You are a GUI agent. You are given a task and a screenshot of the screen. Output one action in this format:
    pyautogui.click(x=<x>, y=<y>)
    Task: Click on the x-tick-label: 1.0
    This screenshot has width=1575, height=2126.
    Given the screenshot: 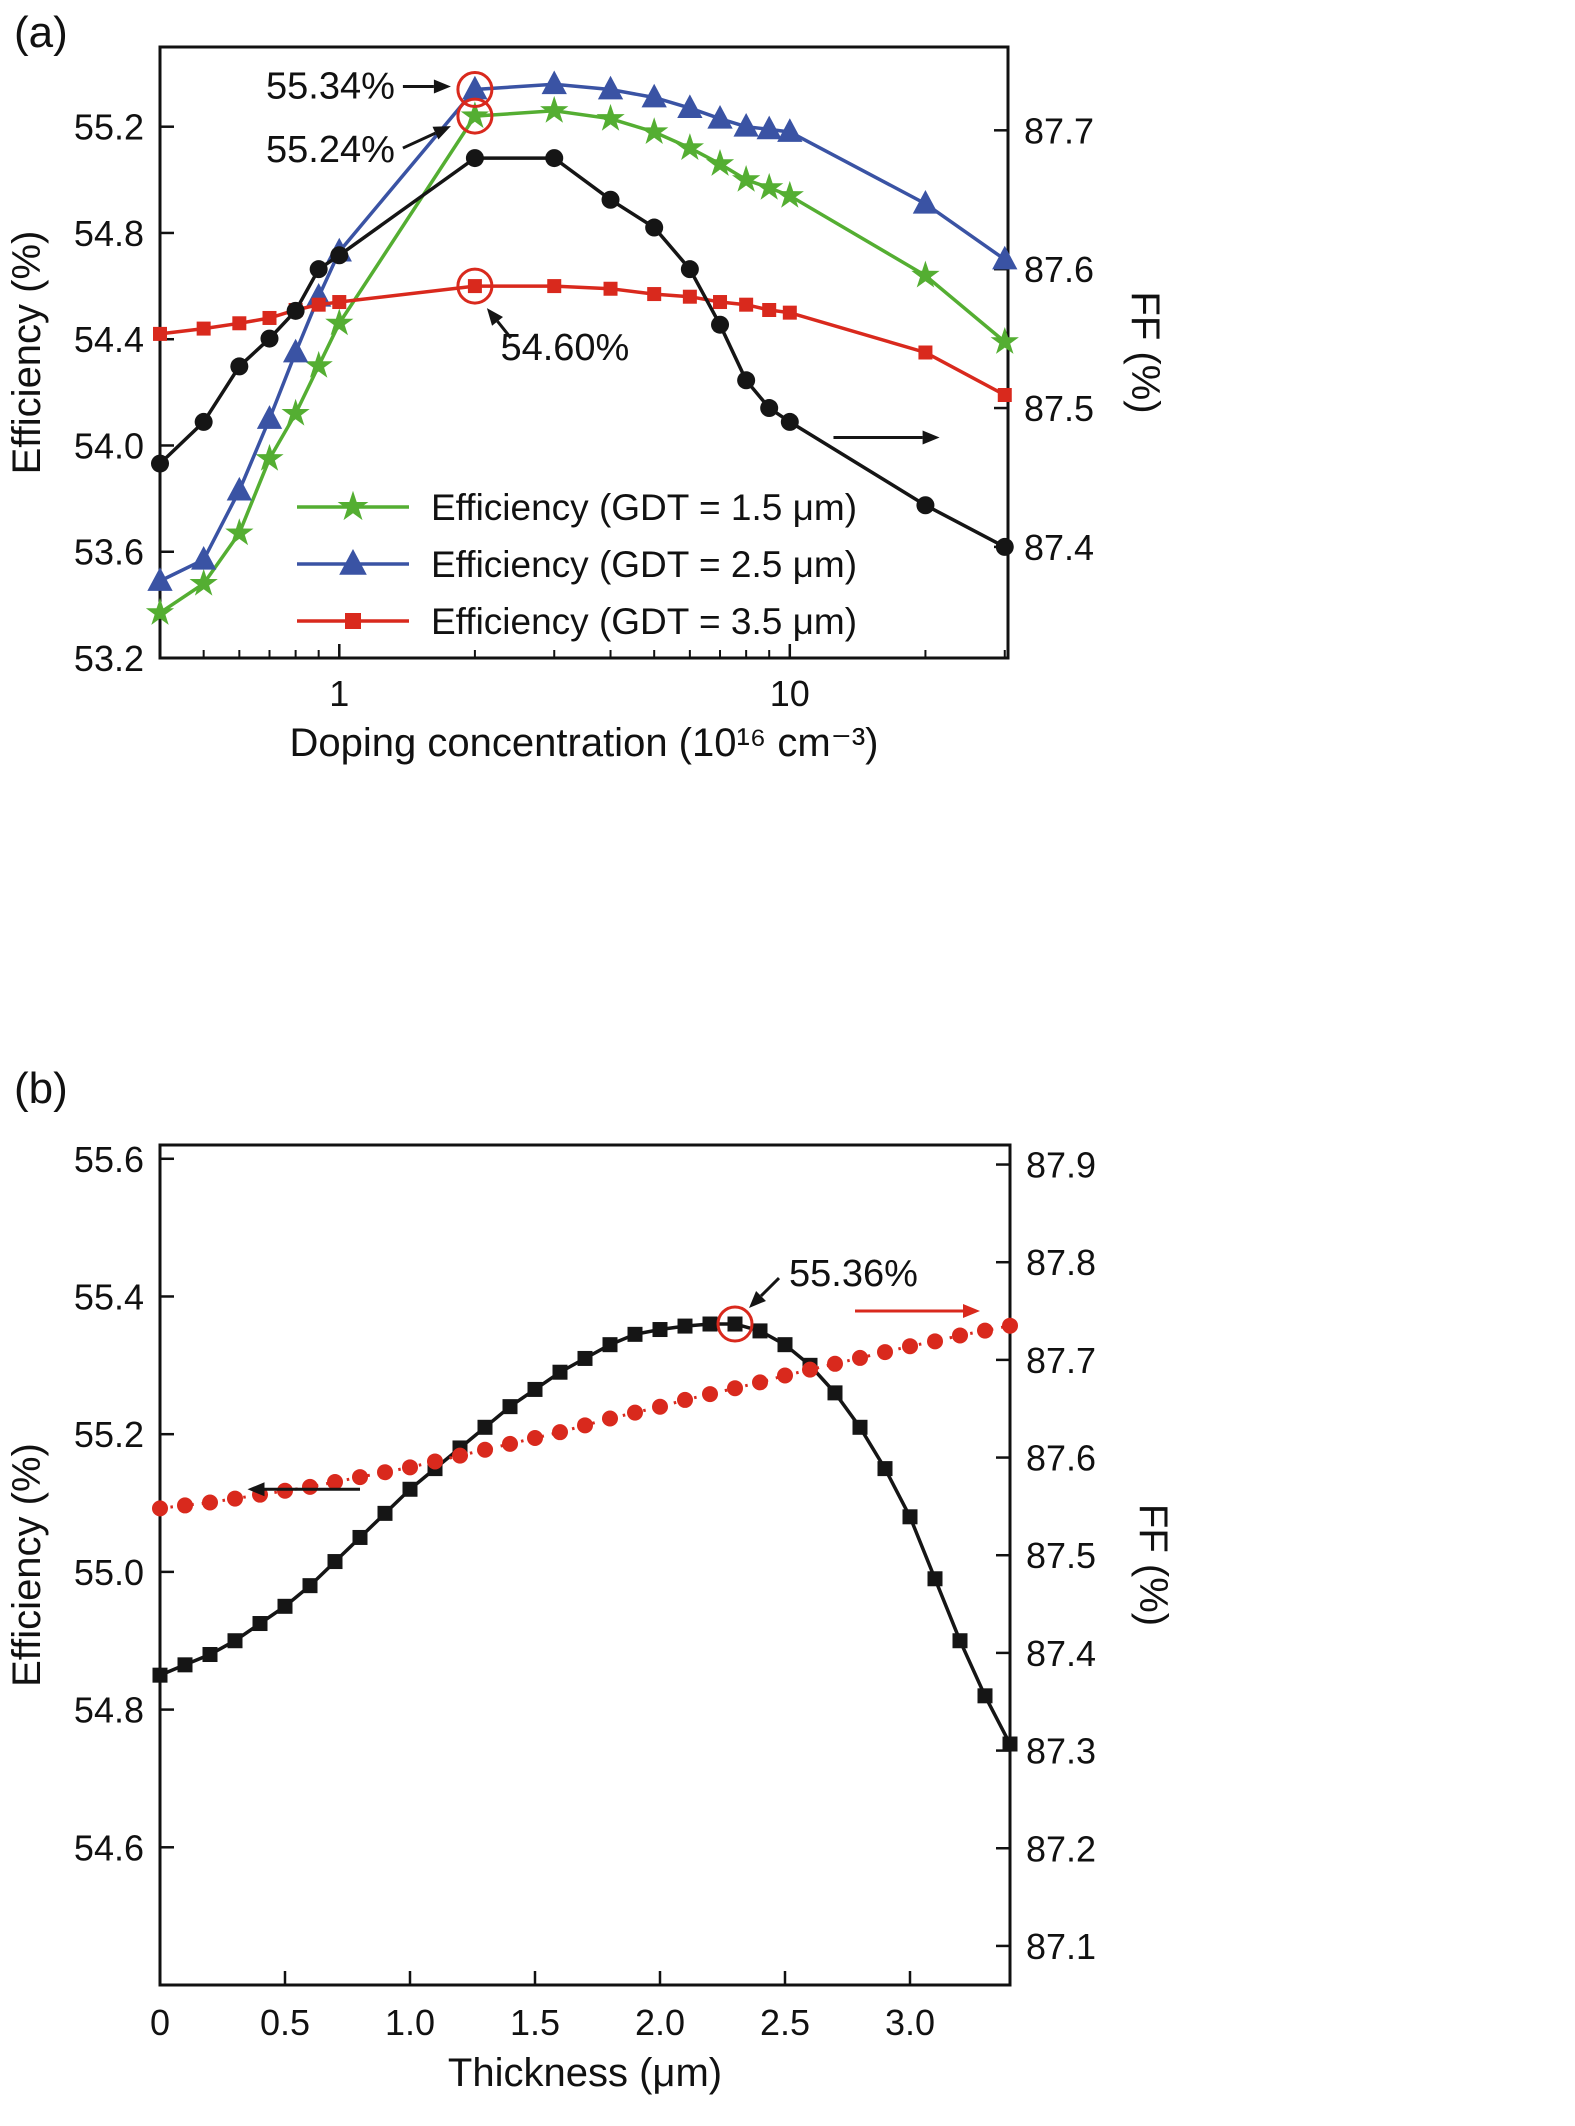 What is the action you would take?
    pyautogui.click(x=410, y=2022)
    